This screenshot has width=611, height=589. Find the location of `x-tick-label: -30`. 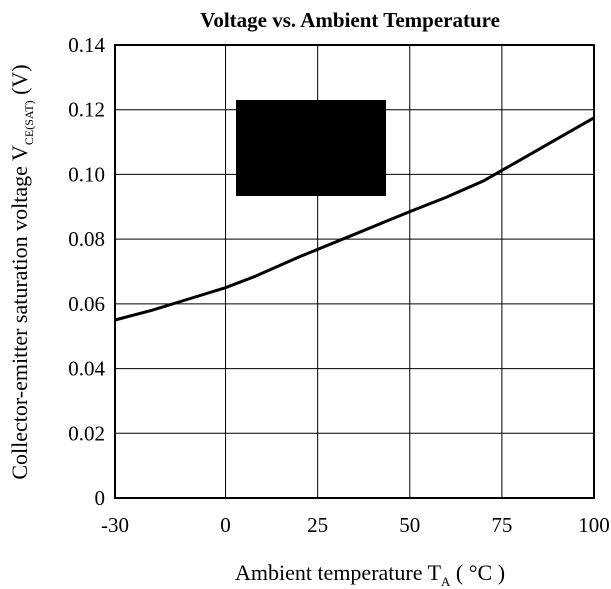

x-tick-label: -30 is located at coordinates (115, 525).